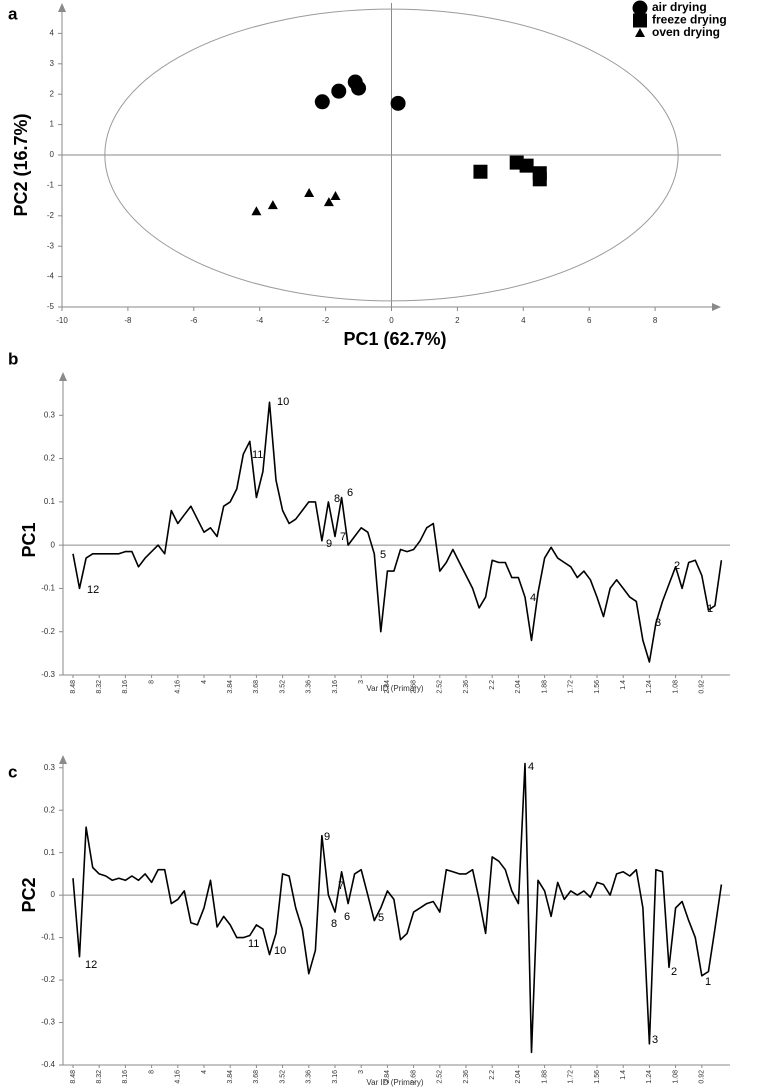 The width and height of the screenshot is (769, 1090). Describe the element at coordinates (51, 215) in the screenshot. I see `y-tick-label: -2` at that location.